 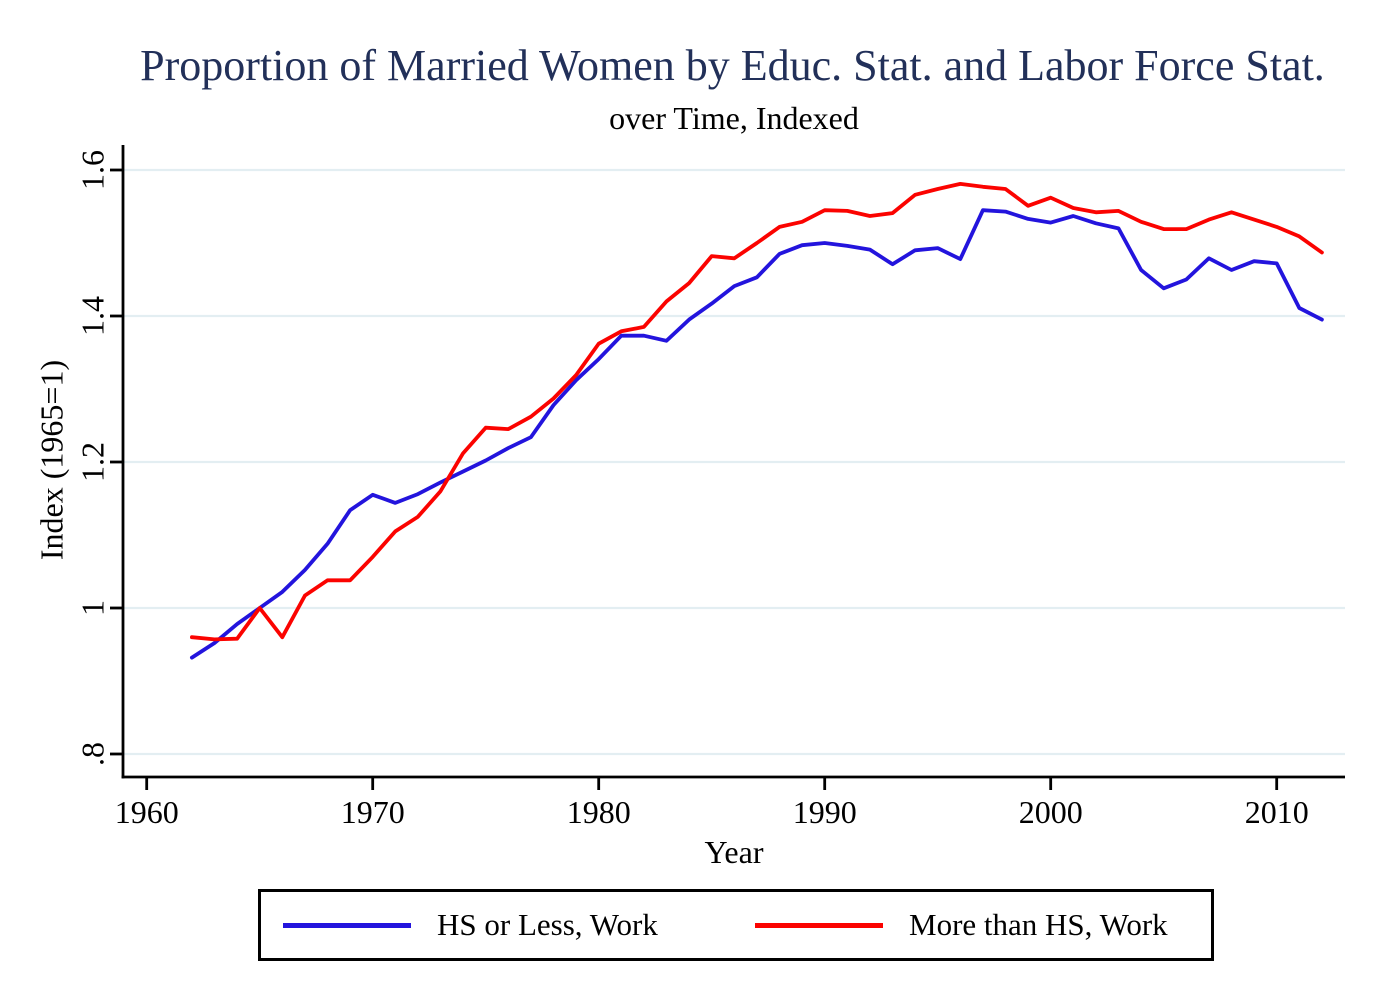 What do you see at coordinates (347, 925) in the screenshot?
I see `legend-line-hs-or-less` at bounding box center [347, 925].